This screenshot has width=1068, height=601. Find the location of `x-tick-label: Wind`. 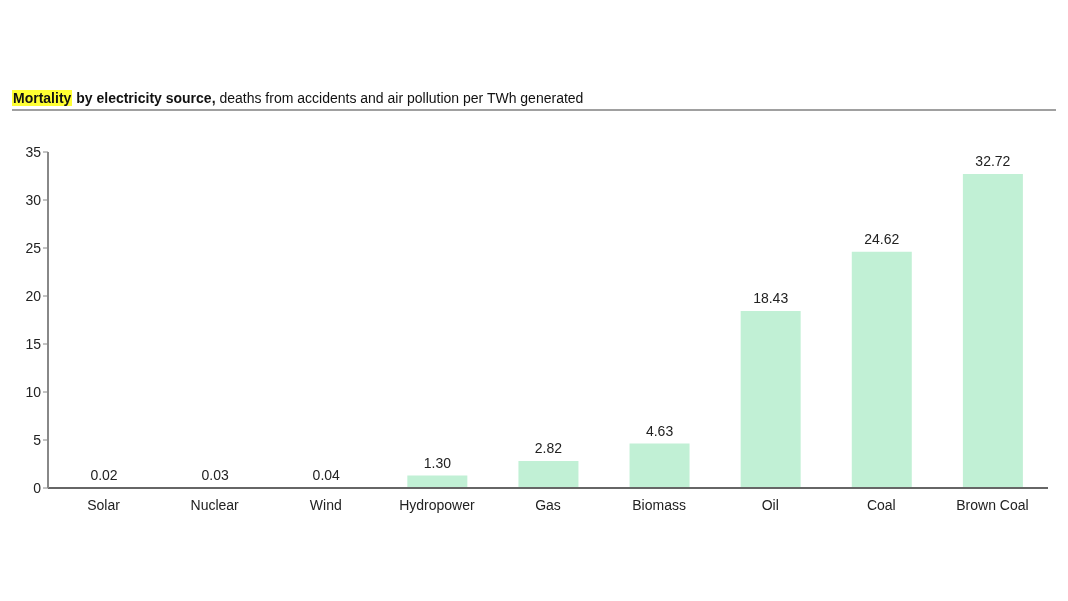

x-tick-label: Wind is located at coordinates (325, 504).